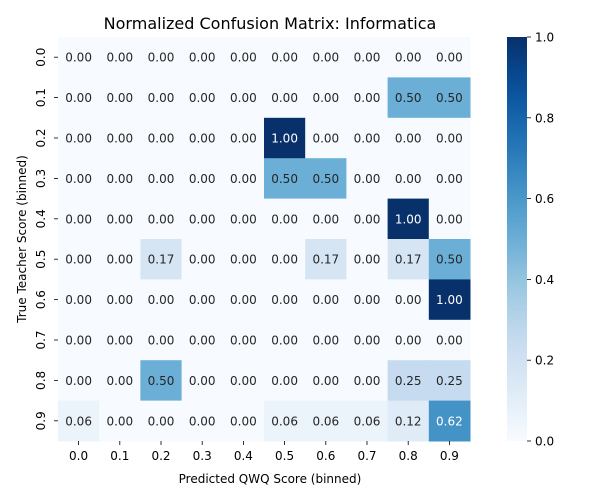 This screenshot has height=500, width=600. I want to click on cell-value-label-6-6: 0.00, so click(325, 300).